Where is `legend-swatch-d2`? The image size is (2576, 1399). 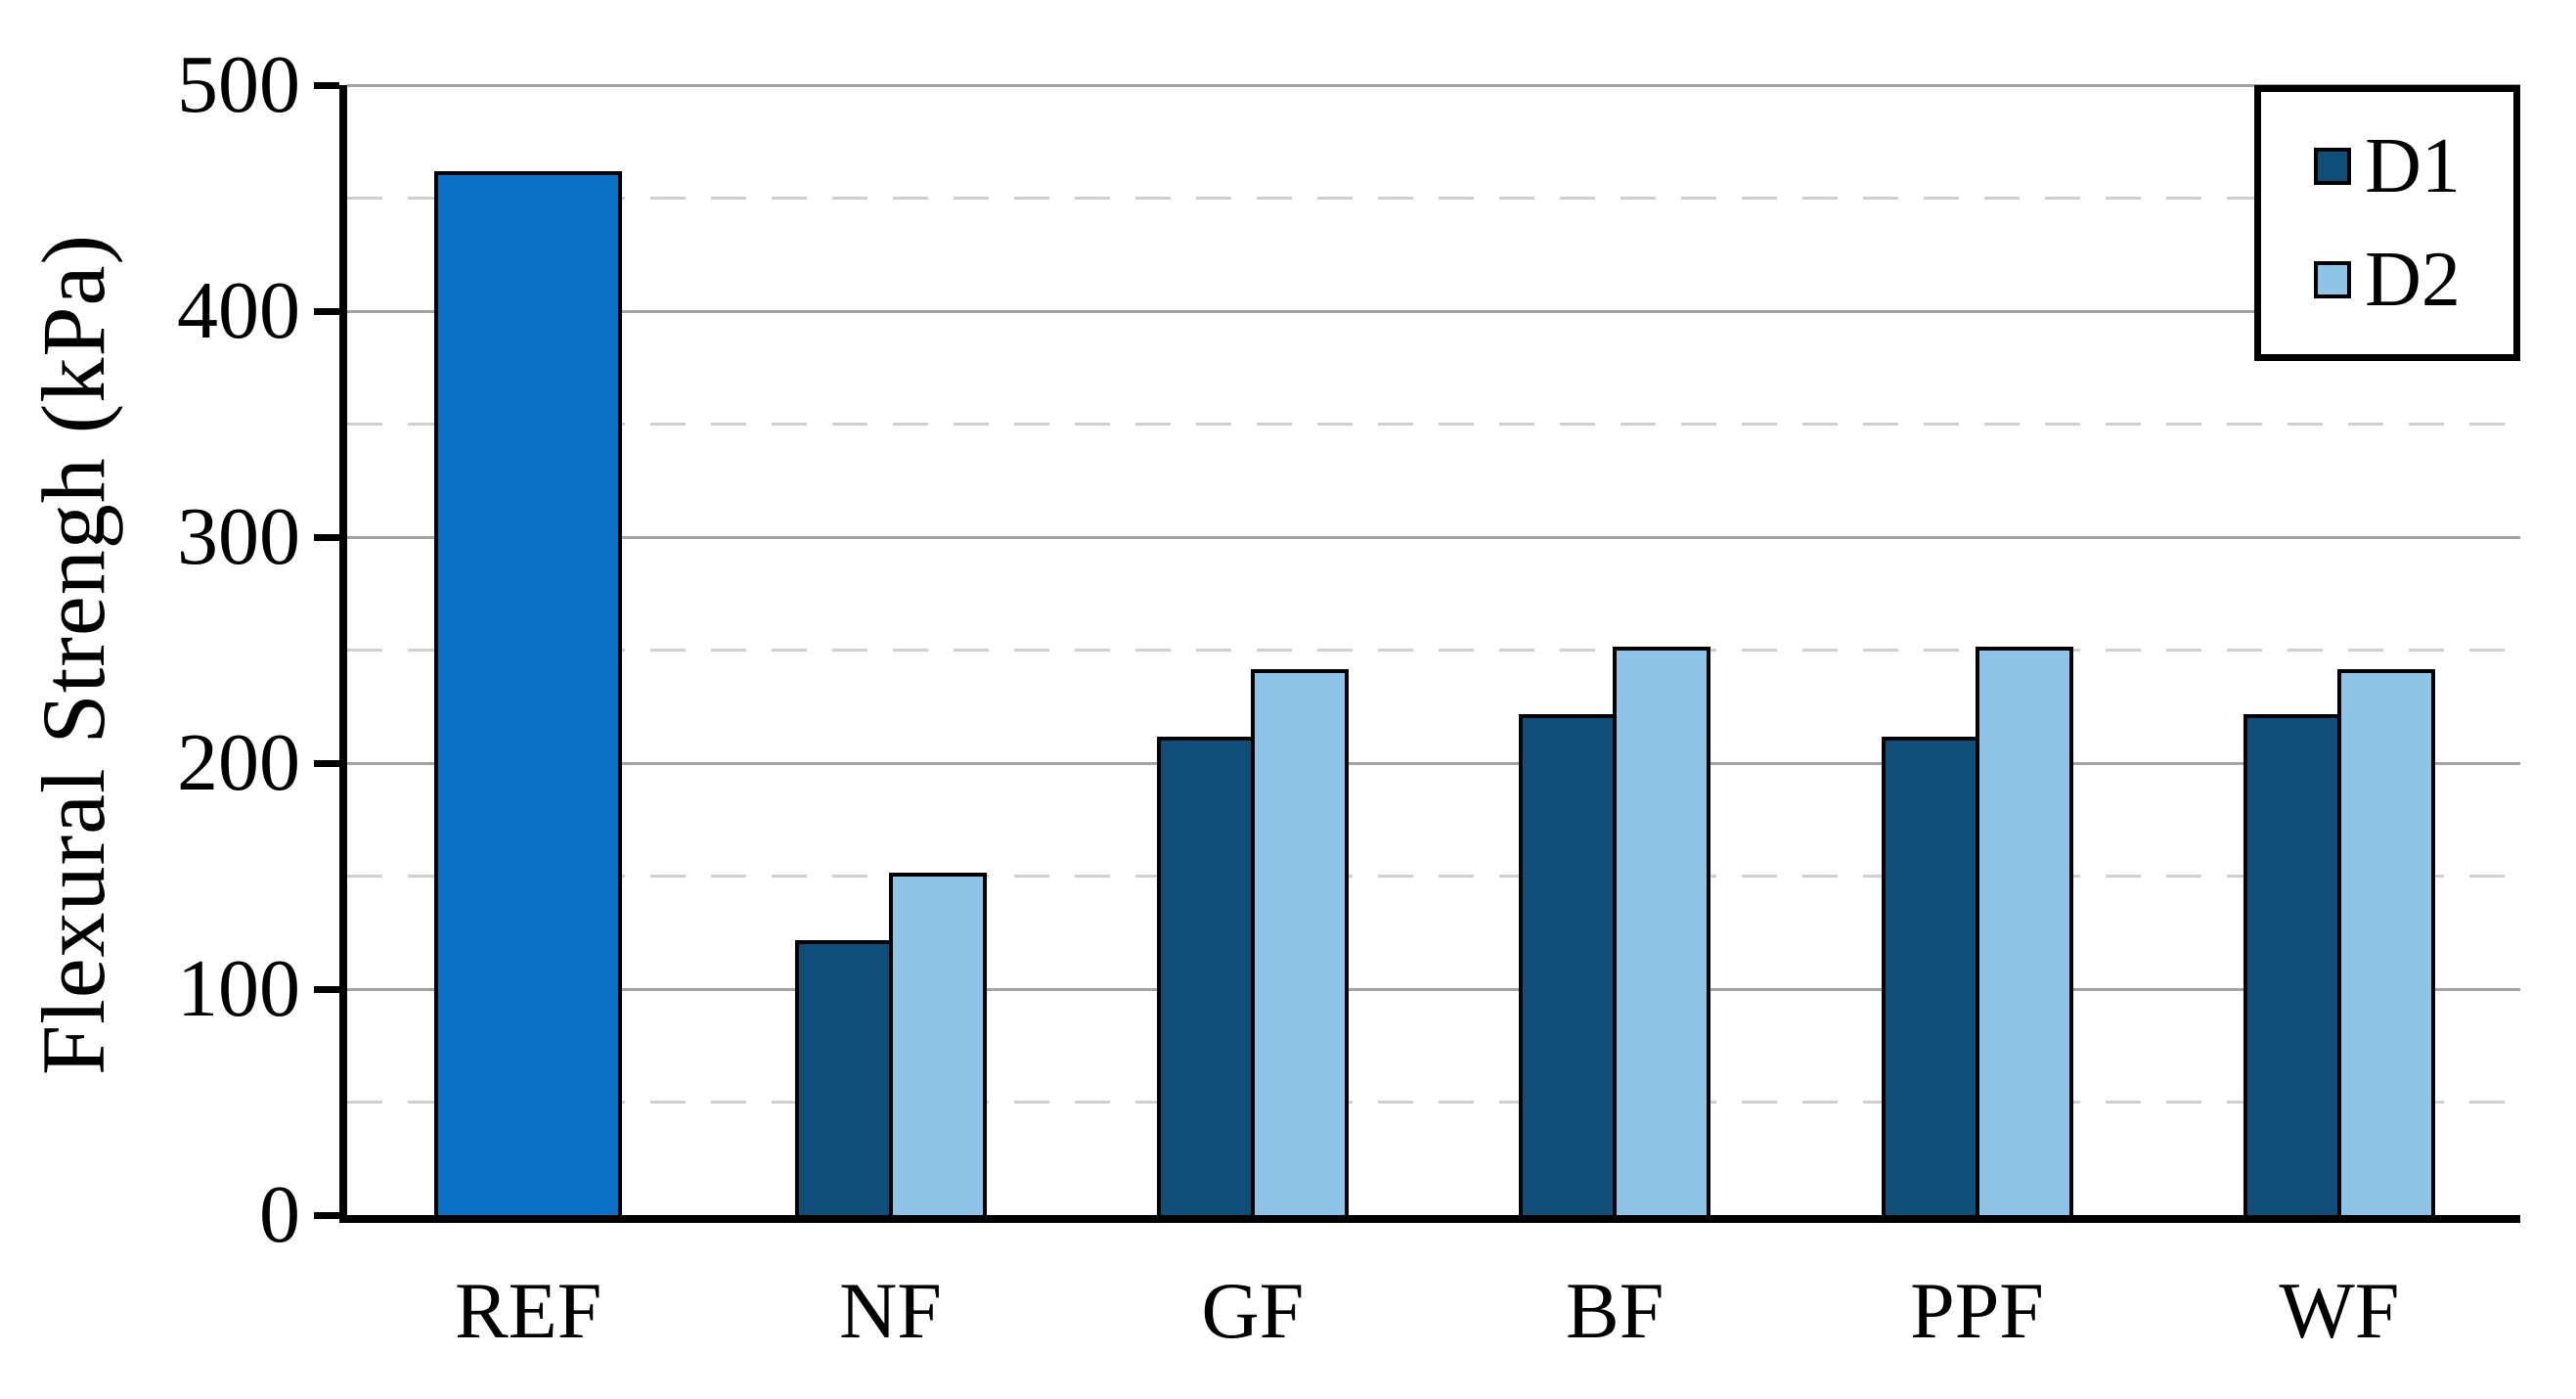 legend-swatch-d2 is located at coordinates (2333, 279).